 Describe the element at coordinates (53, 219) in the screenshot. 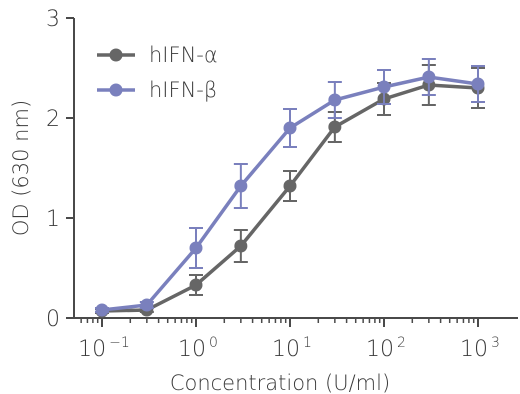

I see `y-tick-label: 1` at that location.